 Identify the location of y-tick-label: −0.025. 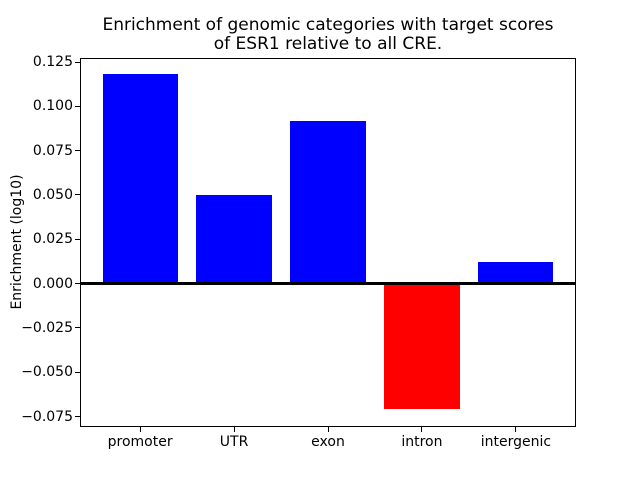
(47, 327).